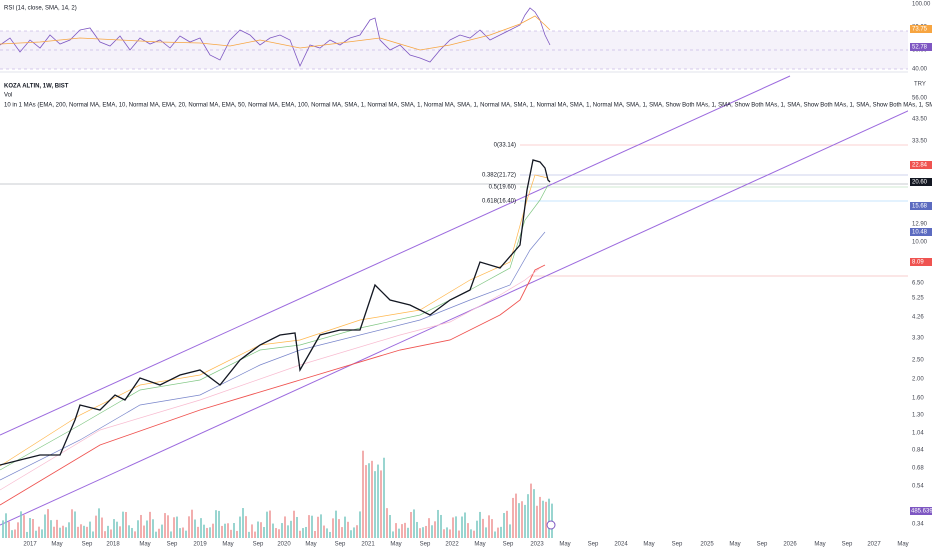 The width and height of the screenshot is (932, 555). What do you see at coordinates (920, 243) in the screenshot?
I see `price-tick: 10.00` at bounding box center [920, 243].